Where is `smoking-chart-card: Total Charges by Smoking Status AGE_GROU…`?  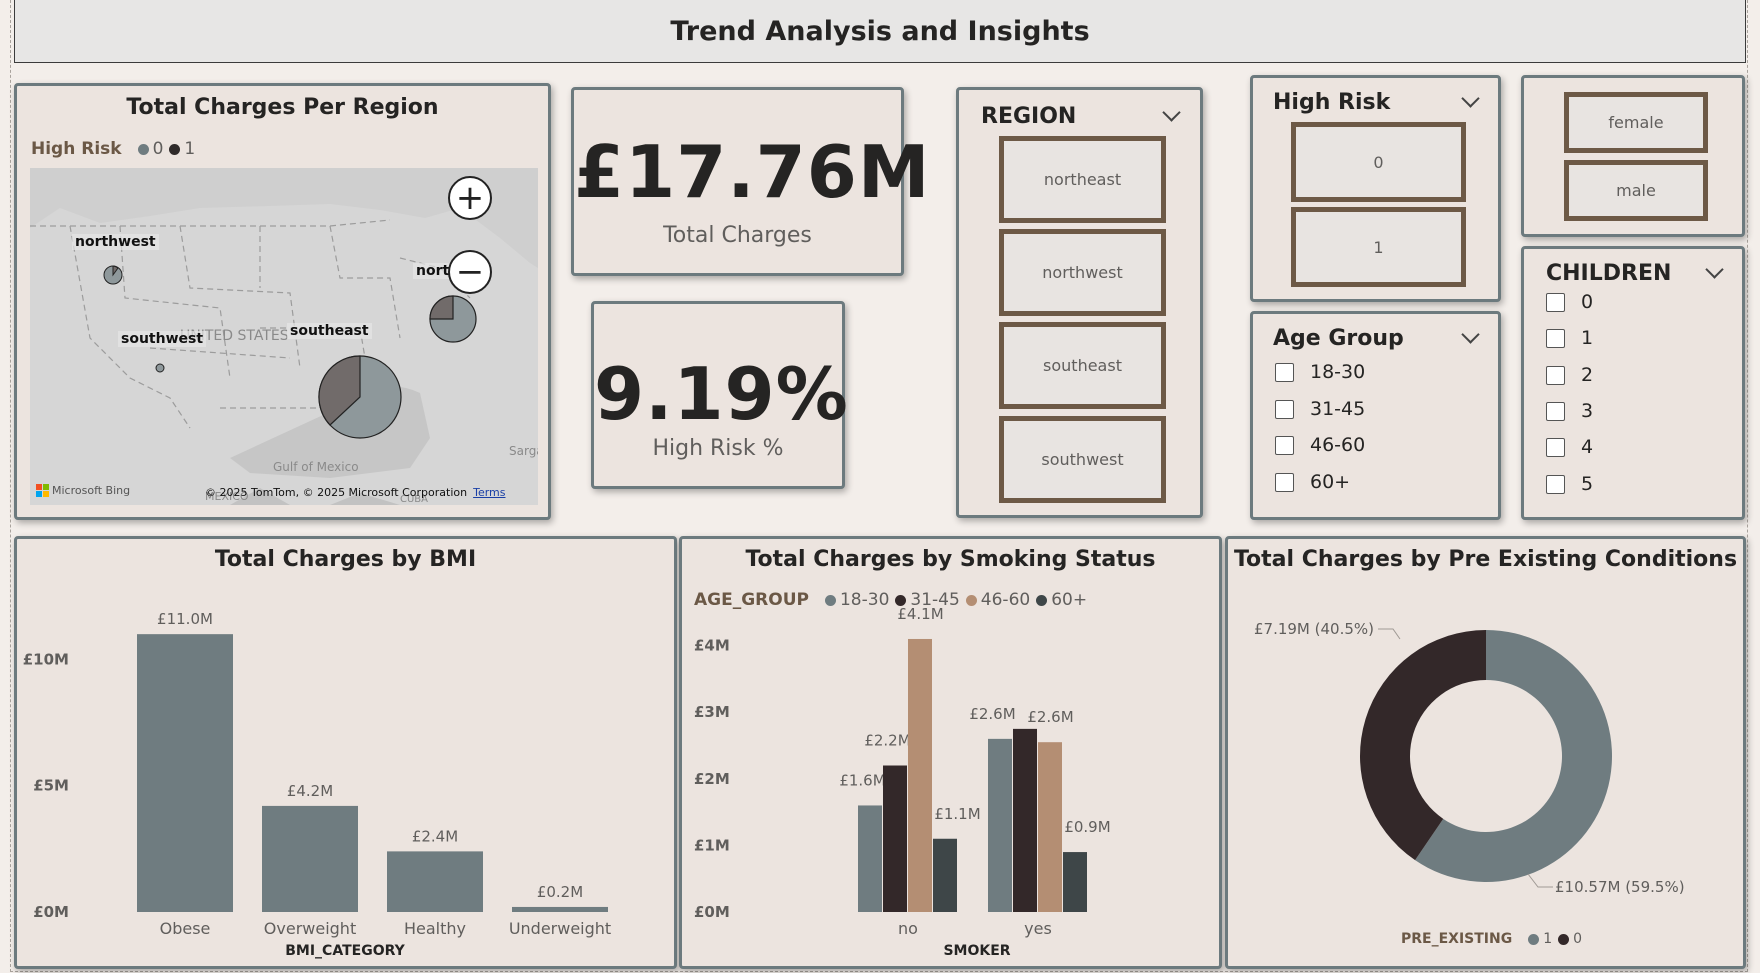 smoking-chart-card: Total Charges by Smoking Status AGE_GROU… is located at coordinates (950, 752).